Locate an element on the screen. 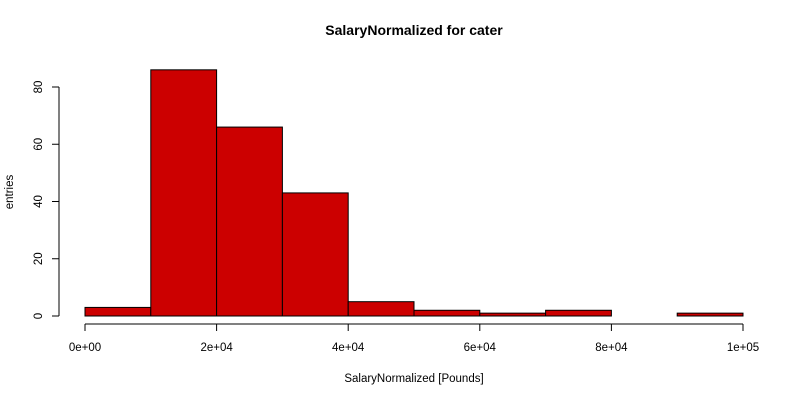 The width and height of the screenshot is (800, 400). y-tick-label-3: 60 is located at coordinates (39, 144).